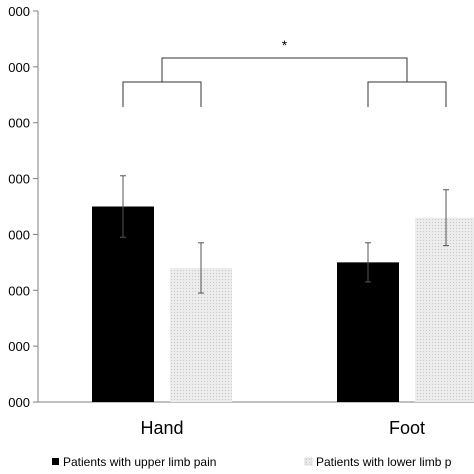 The image size is (474, 474). Describe the element at coordinates (162, 94) in the screenshot. I see `bracket-hand` at that location.